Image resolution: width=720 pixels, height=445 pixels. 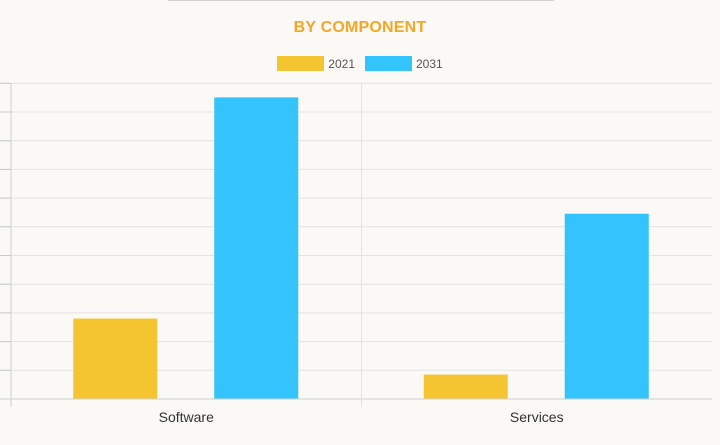 I want to click on x-tick-label-services: Services, so click(x=537, y=417).